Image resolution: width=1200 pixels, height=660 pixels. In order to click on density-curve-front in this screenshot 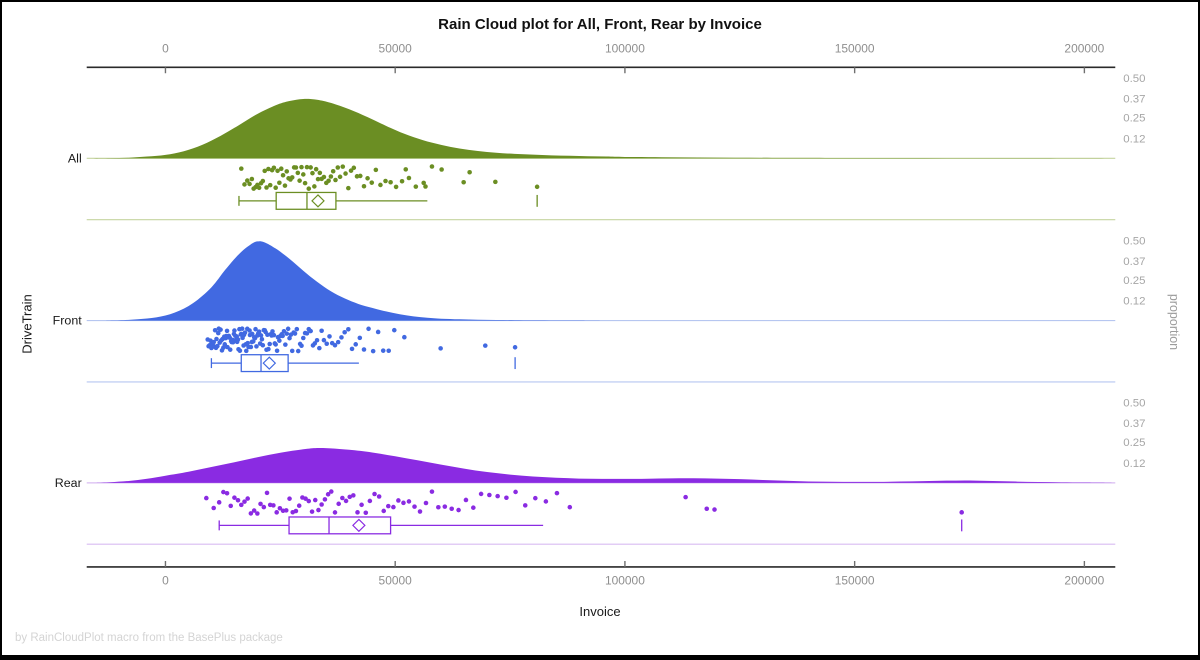, I will do `click(353, 281)`.